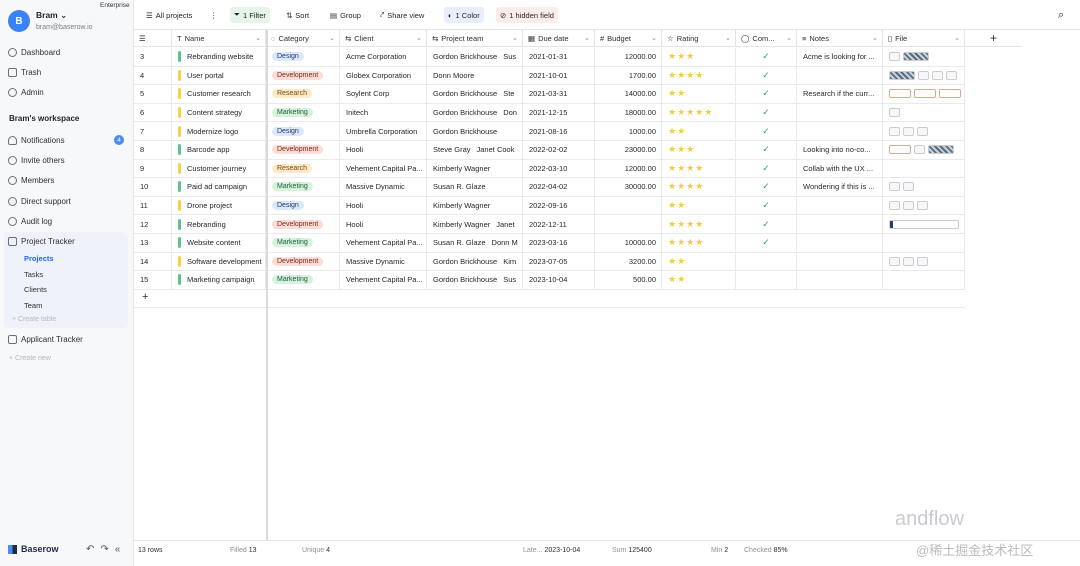  What do you see at coordinates (628, 280) in the screenshot?
I see `budget-cell: 500.00` at bounding box center [628, 280].